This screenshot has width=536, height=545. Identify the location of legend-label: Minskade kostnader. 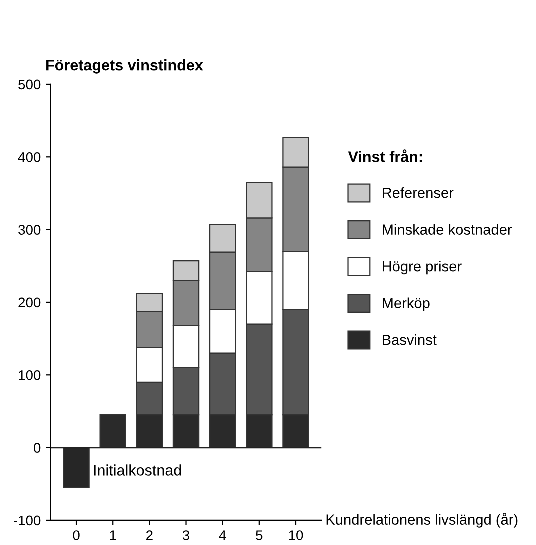
(447, 229).